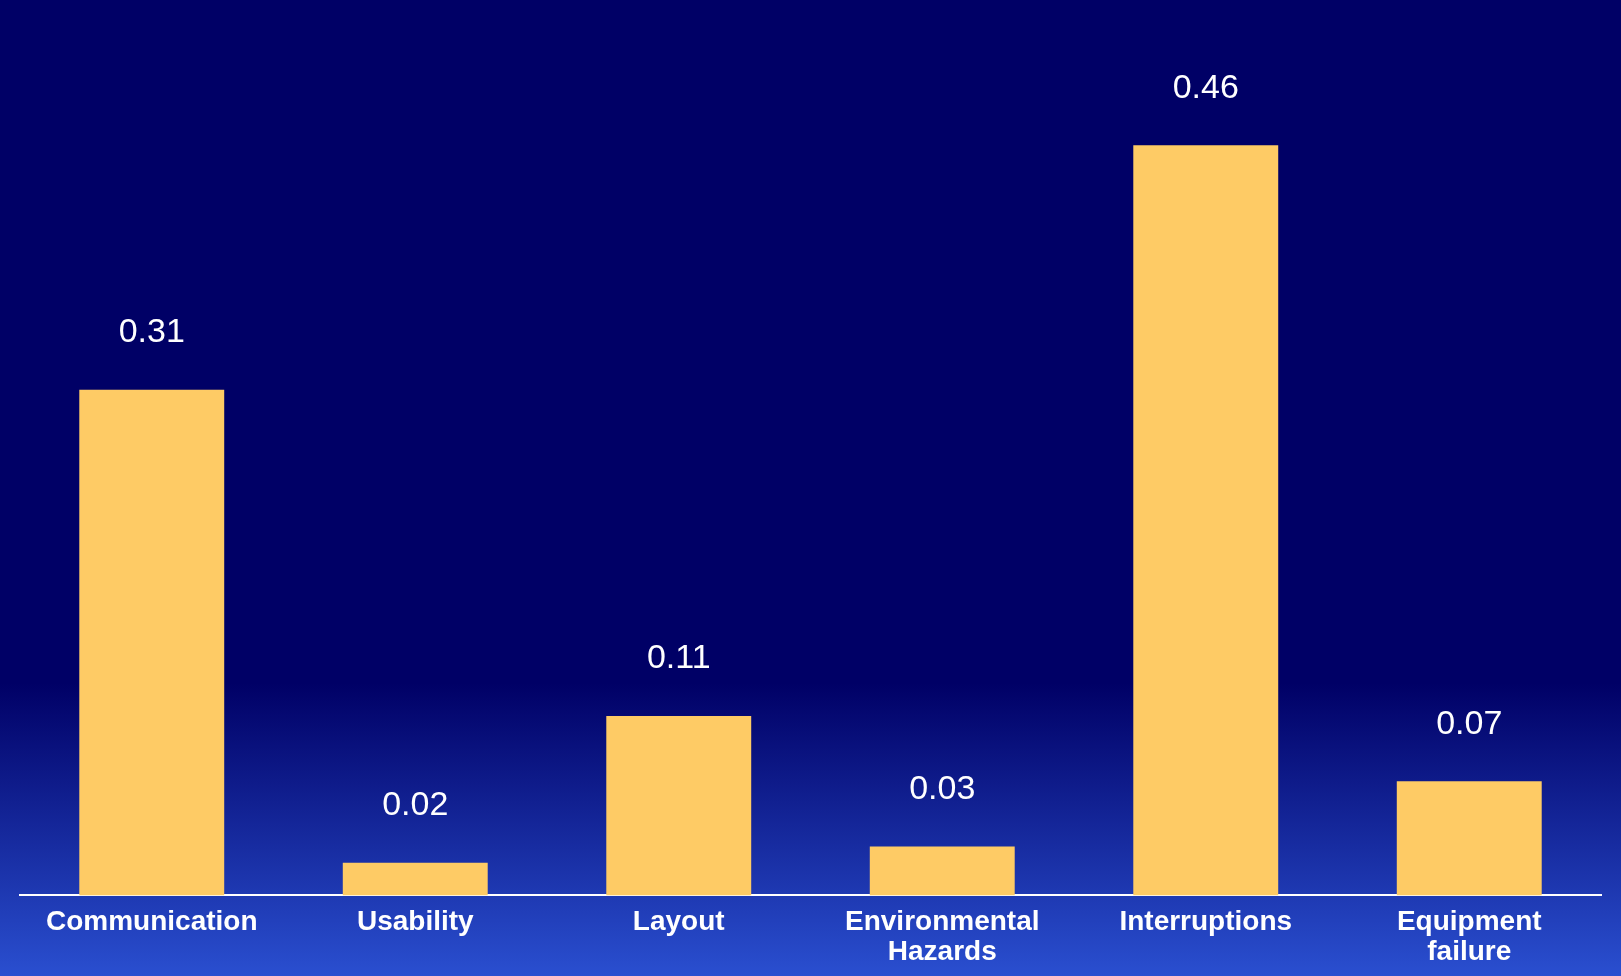  What do you see at coordinates (1469, 935) in the screenshot?
I see `x-tick-label: Equipment failure` at bounding box center [1469, 935].